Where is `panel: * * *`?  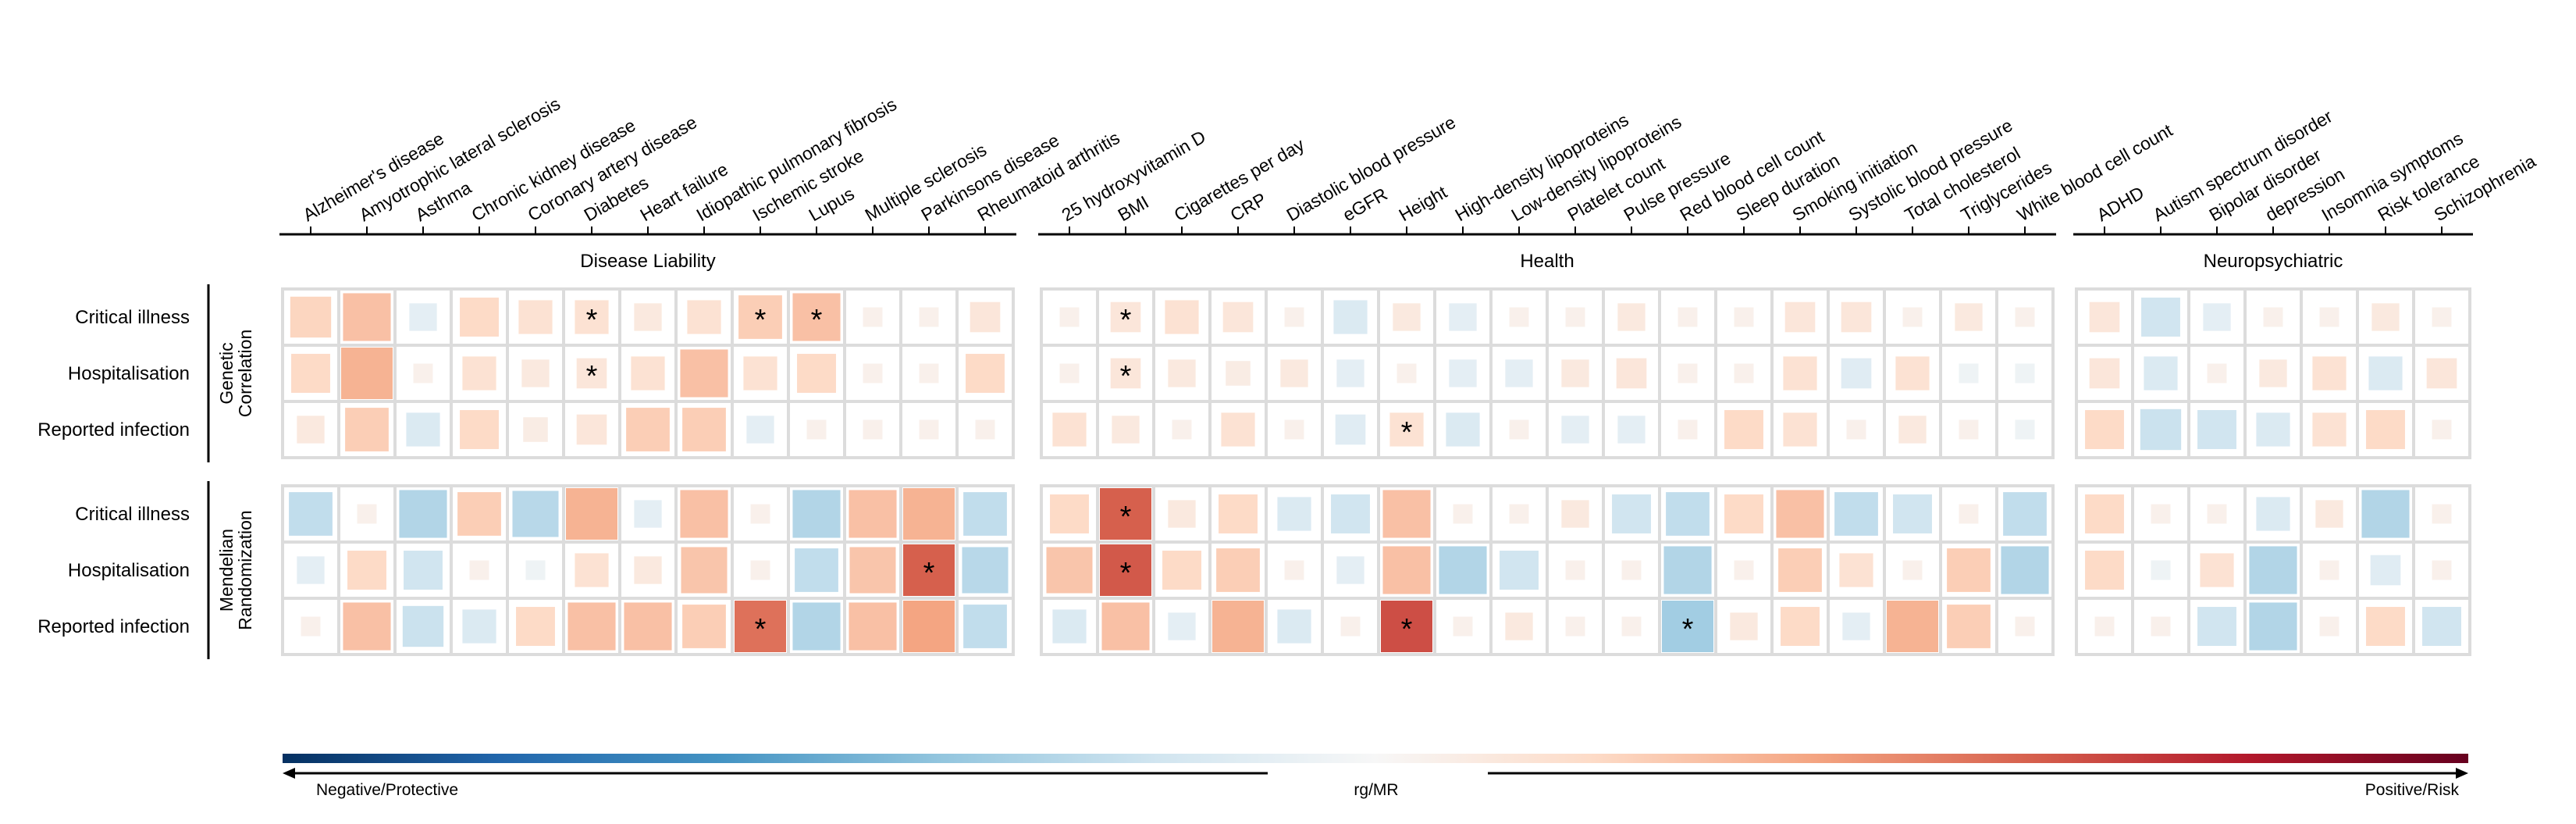 panel: * * * is located at coordinates (1547, 373).